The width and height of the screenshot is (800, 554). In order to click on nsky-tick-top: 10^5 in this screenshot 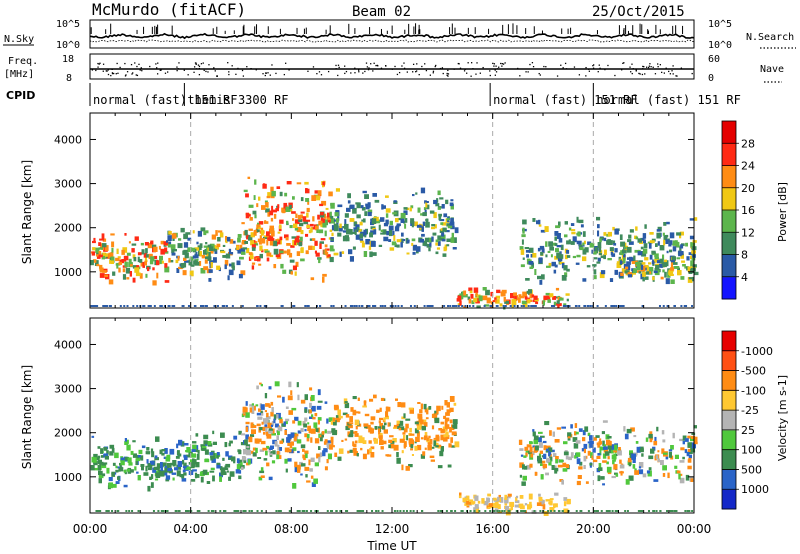, I will do `click(68, 24)`.